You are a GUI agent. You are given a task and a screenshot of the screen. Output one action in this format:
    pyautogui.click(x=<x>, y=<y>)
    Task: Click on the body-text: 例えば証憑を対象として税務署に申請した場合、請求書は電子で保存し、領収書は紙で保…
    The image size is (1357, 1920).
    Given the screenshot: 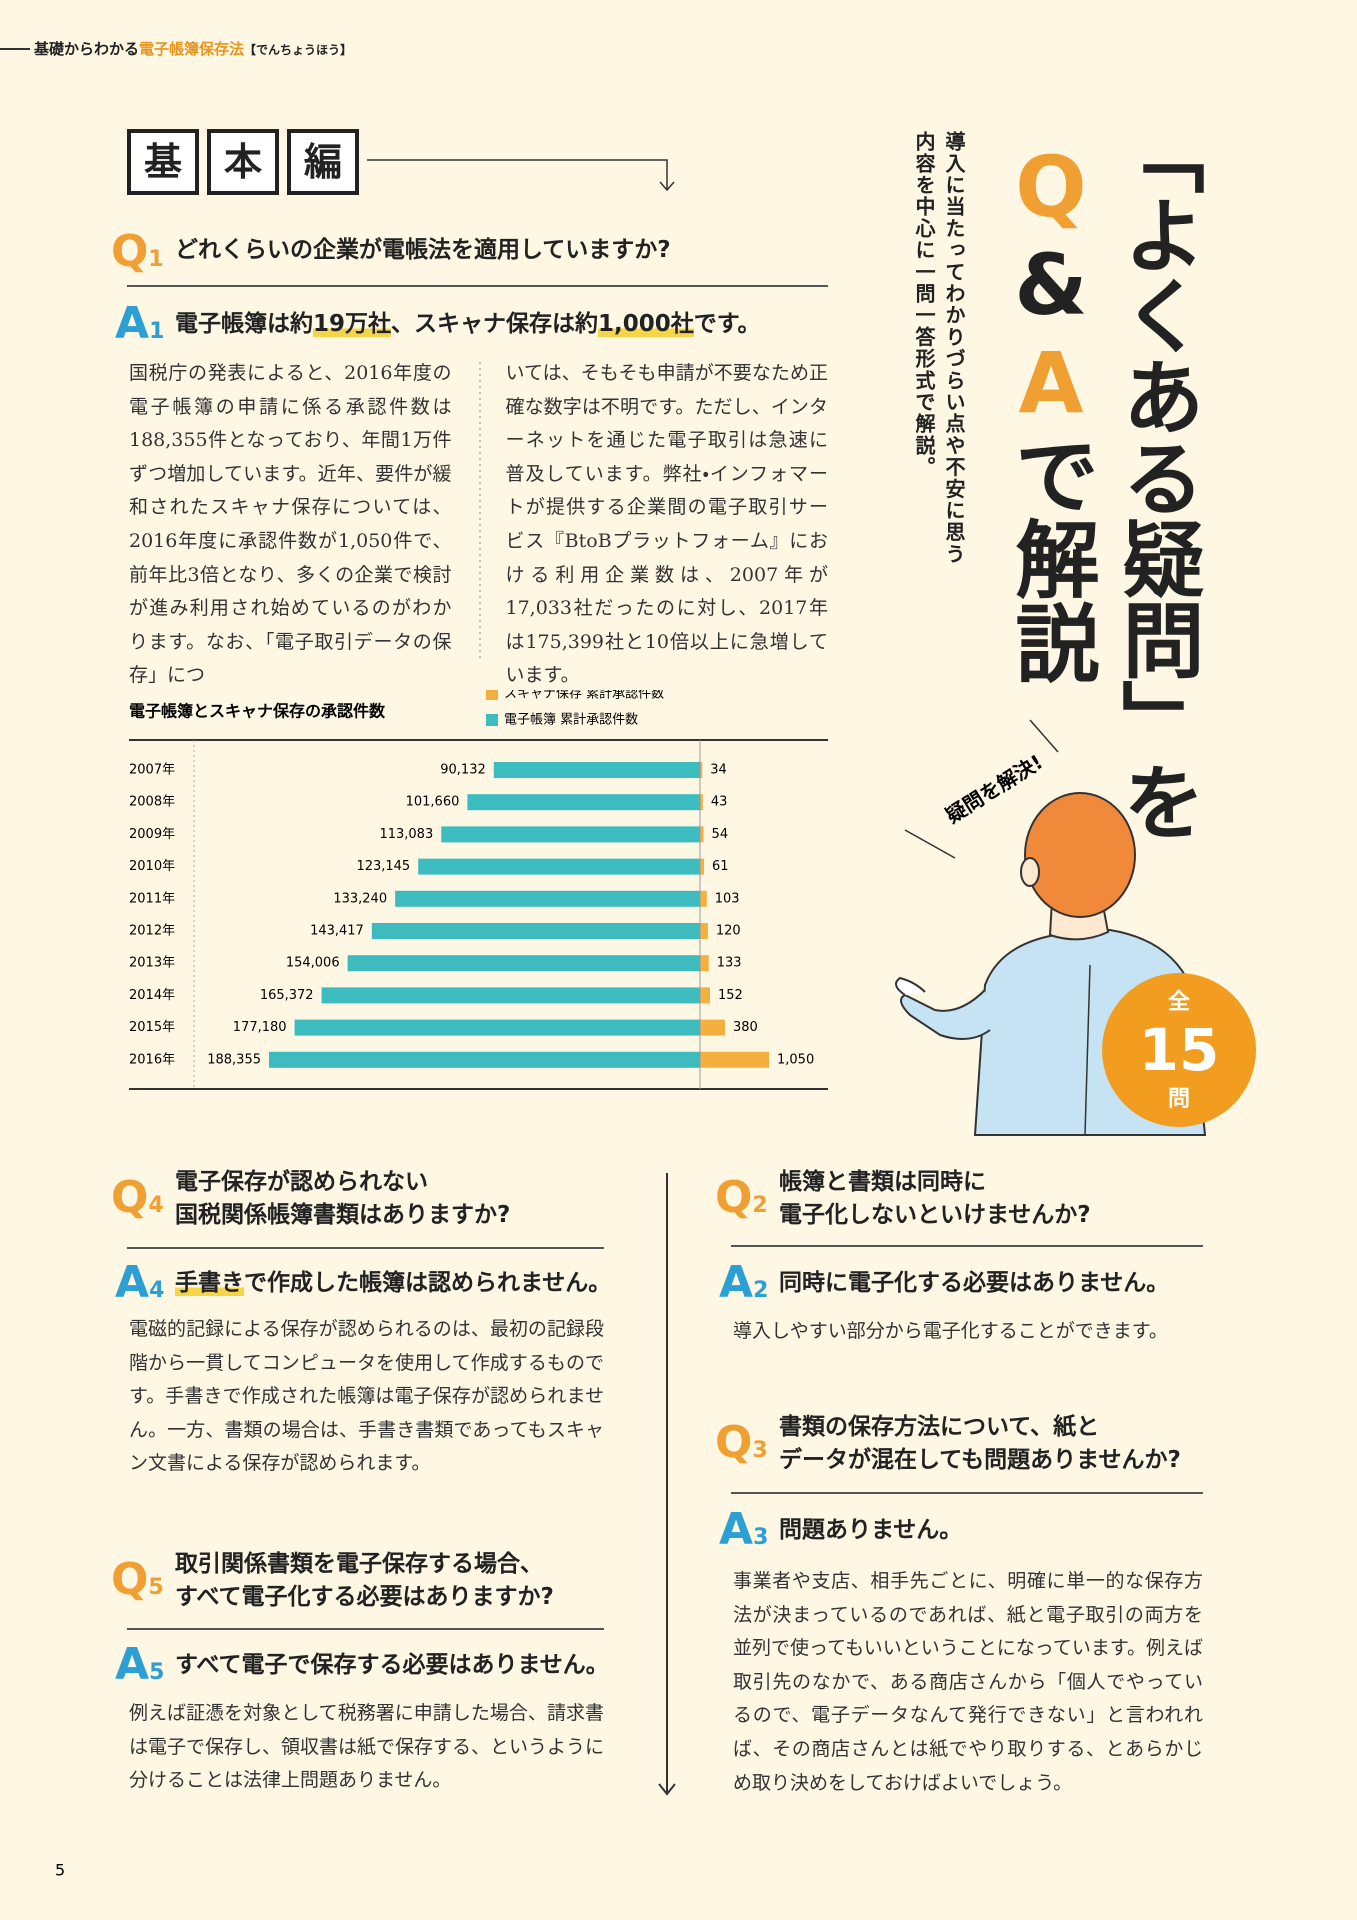 What is the action you would take?
    pyautogui.click(x=367, y=1747)
    